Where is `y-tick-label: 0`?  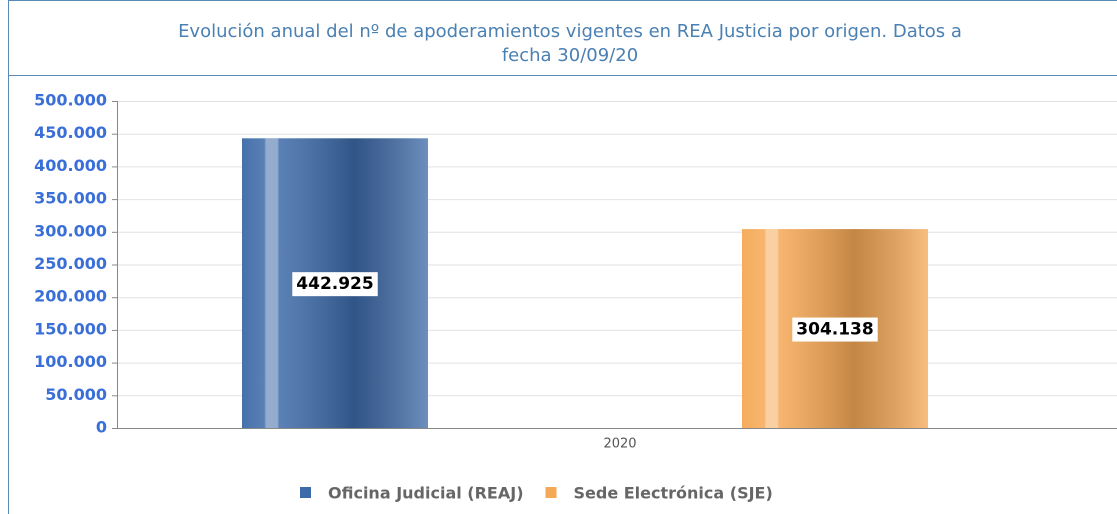 y-tick-label: 0 is located at coordinates (101, 427).